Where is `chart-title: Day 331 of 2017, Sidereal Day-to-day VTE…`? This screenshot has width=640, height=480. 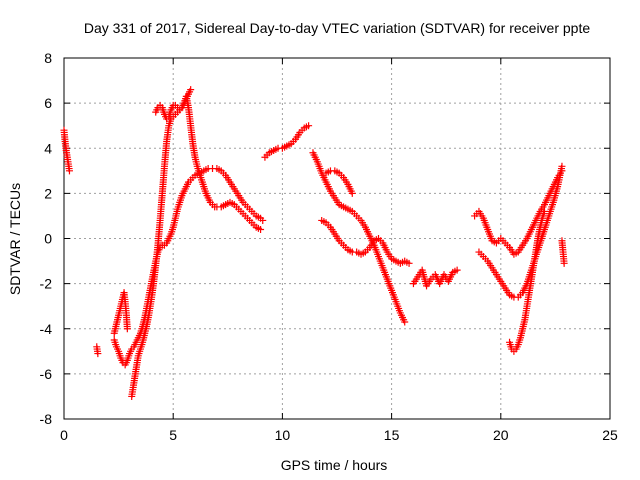 chart-title: Day 331 of 2017, Sidereal Day-to-day VTE… is located at coordinates (337, 28).